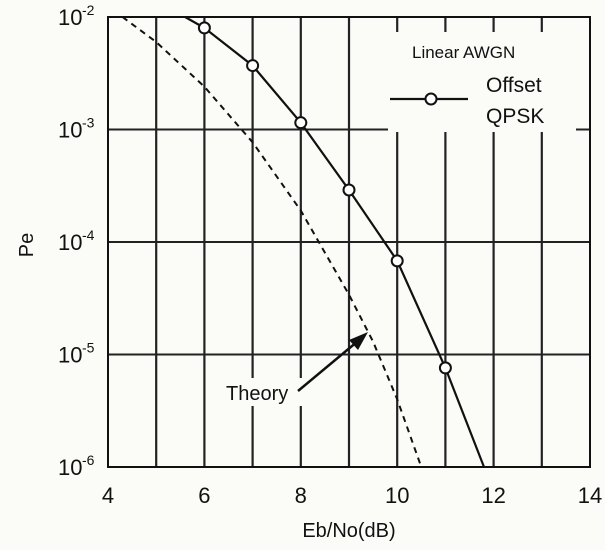 The width and height of the screenshot is (605, 550). Describe the element at coordinates (257, 394) in the screenshot. I see `theory-annotation-label: Theory` at that location.